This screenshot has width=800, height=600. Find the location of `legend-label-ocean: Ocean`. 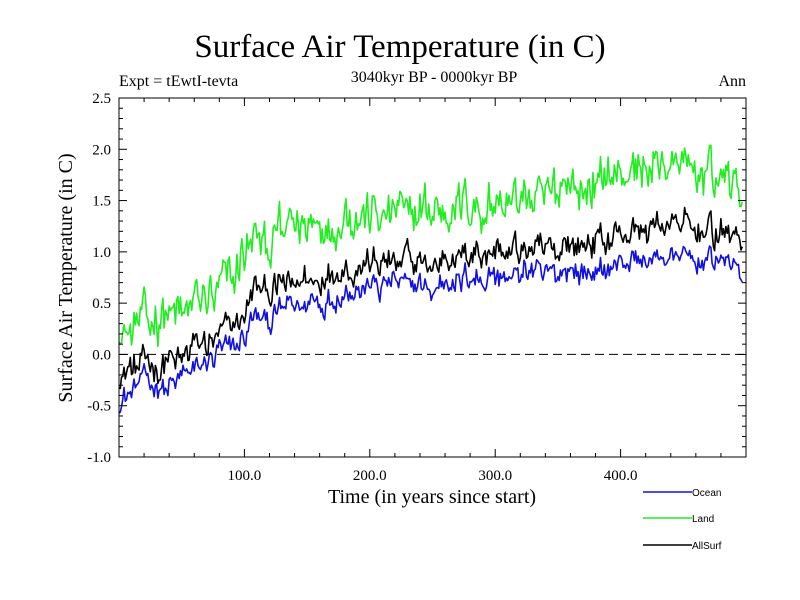

legend-label-ocean: Ocean is located at coordinates (706, 493).